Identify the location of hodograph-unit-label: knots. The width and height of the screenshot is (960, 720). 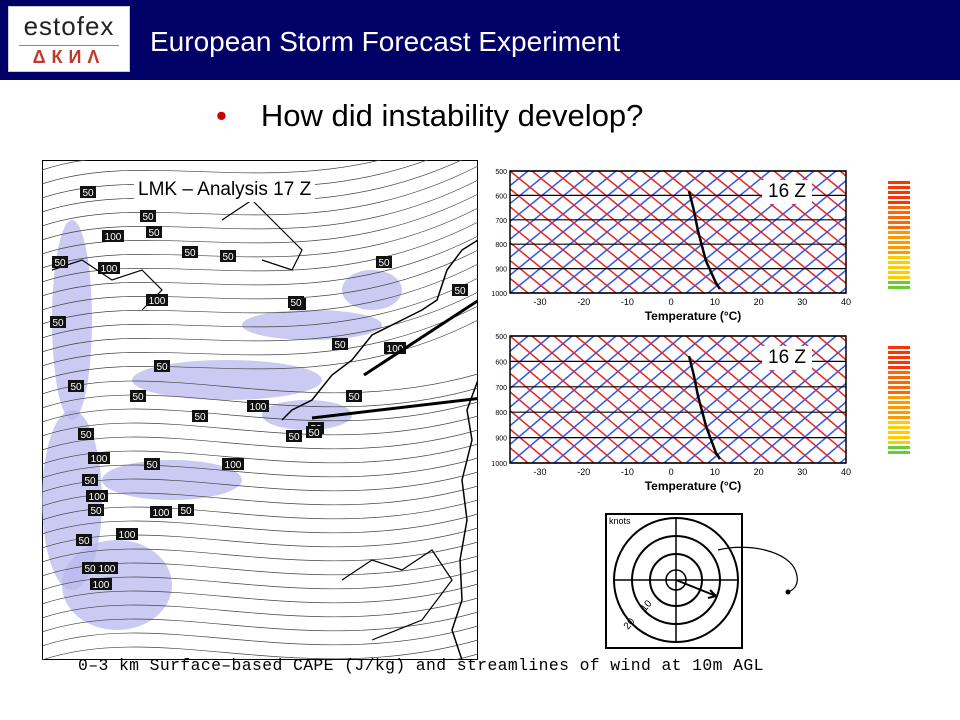
(620, 521).